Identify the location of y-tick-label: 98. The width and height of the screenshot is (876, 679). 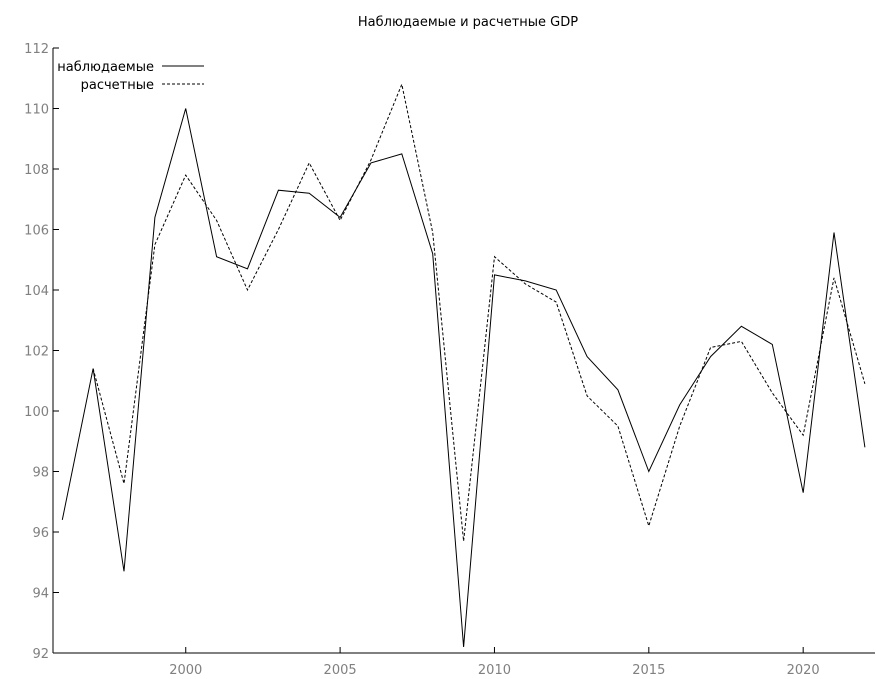
(40, 473).